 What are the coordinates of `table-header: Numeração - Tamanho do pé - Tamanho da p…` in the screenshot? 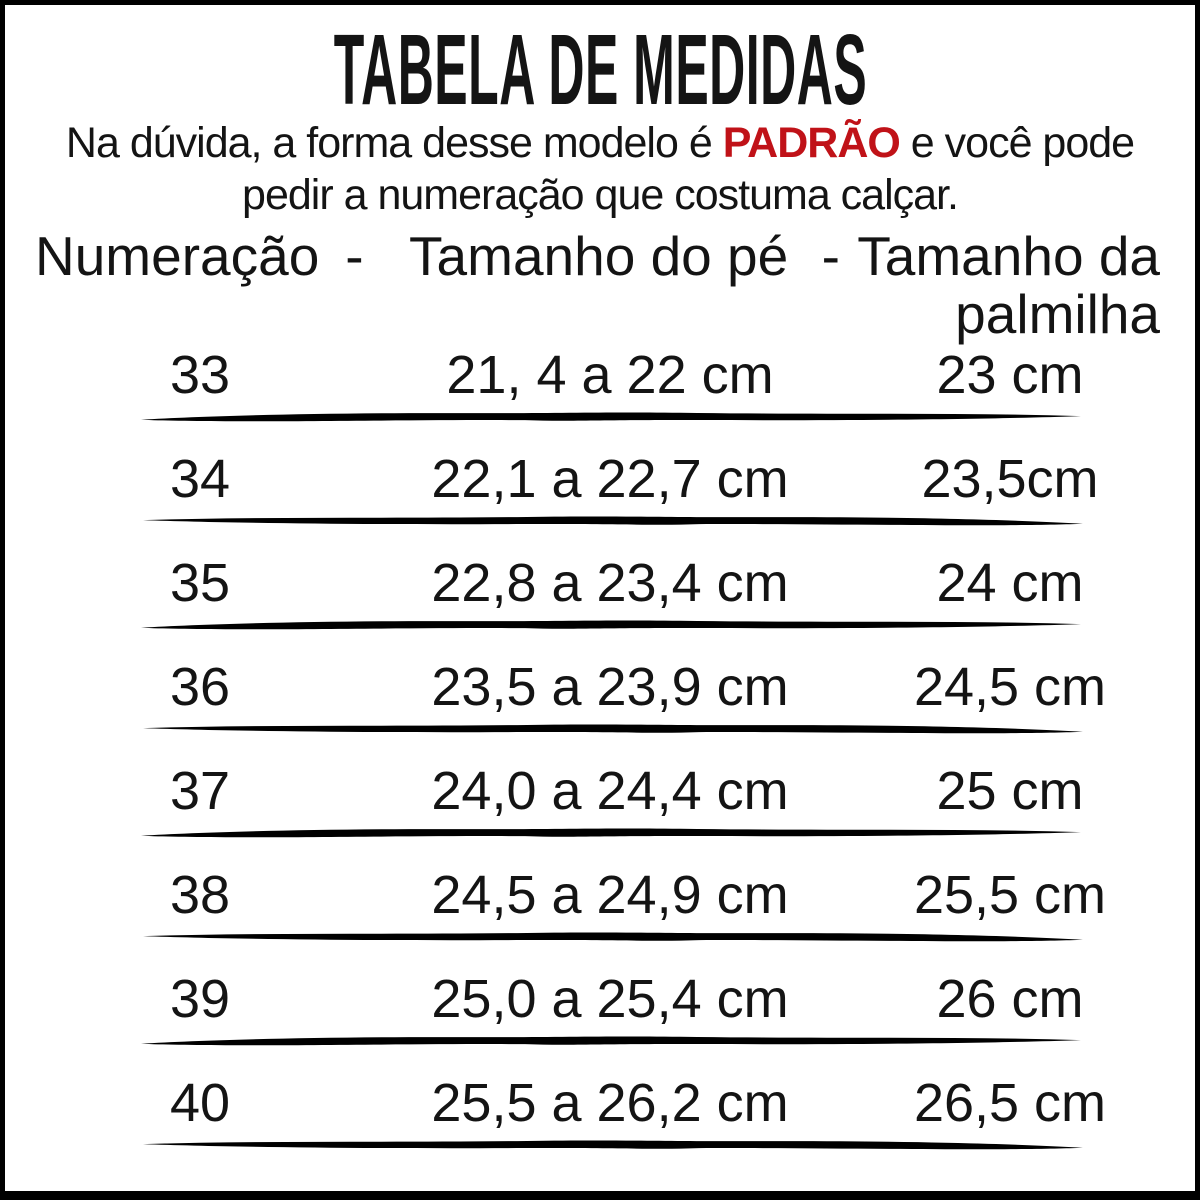 It's located at (600, 282).